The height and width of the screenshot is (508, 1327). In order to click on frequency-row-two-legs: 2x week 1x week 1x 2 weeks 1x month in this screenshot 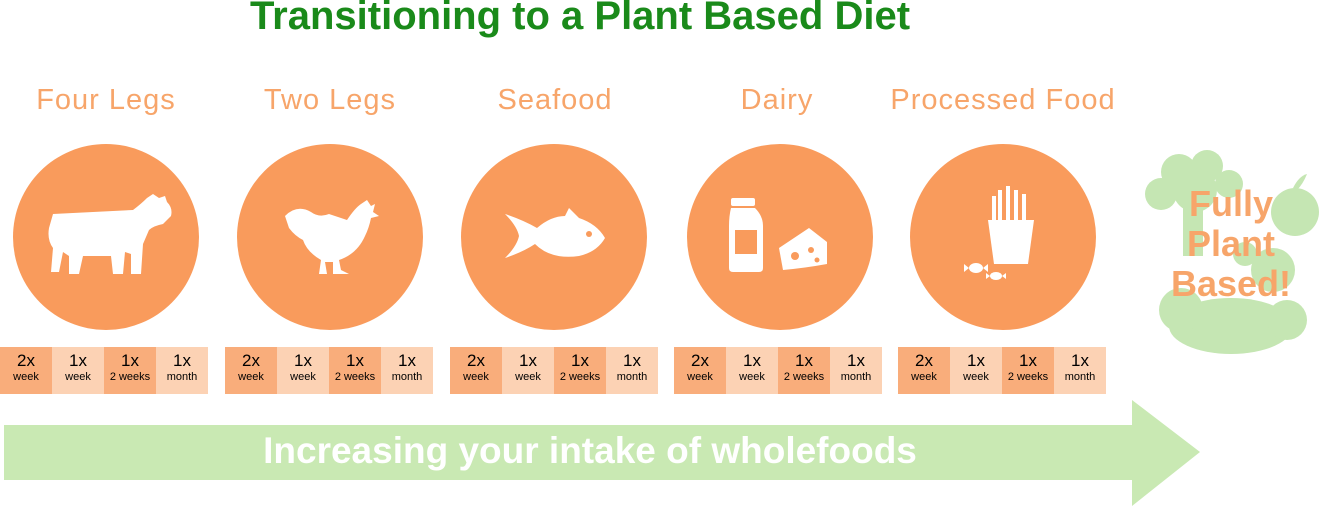, I will do `click(329, 370)`.